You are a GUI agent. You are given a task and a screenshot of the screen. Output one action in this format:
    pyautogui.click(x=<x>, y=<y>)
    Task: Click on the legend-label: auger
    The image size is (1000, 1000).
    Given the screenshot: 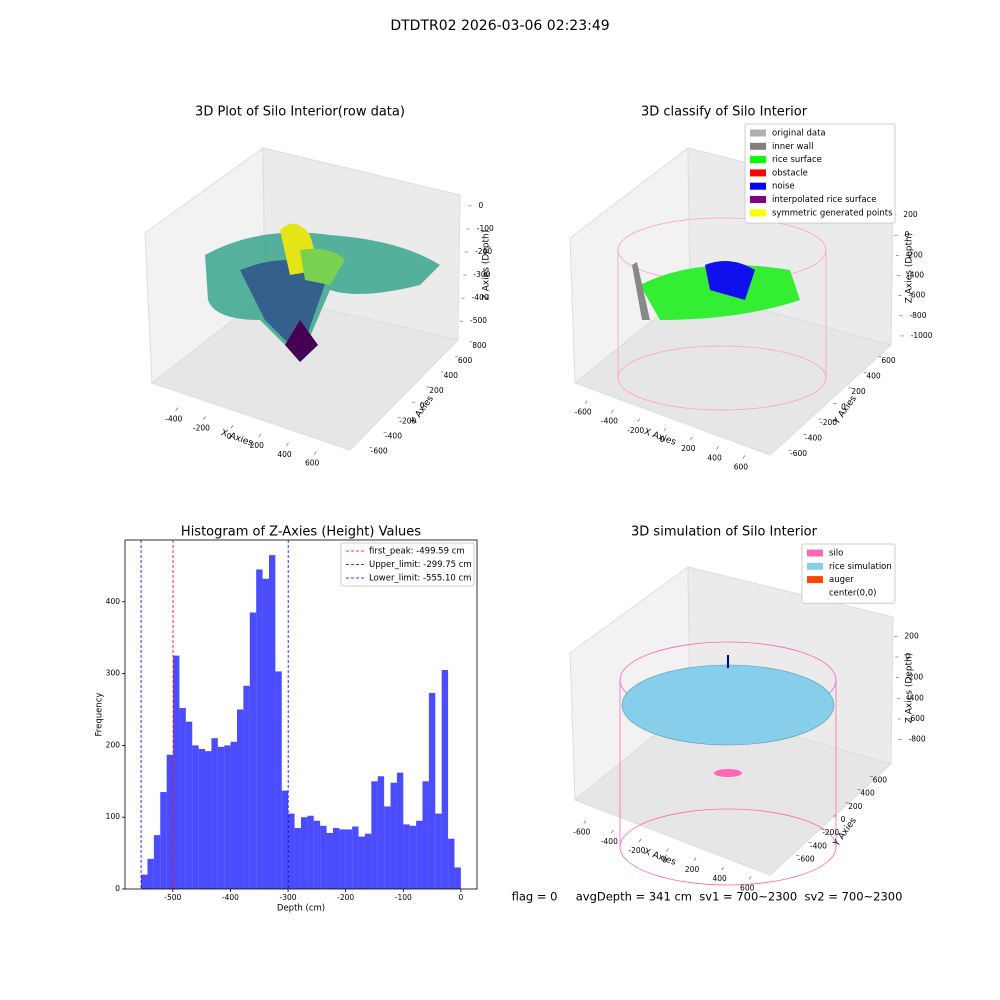 What is the action you would take?
    pyautogui.click(x=841, y=580)
    